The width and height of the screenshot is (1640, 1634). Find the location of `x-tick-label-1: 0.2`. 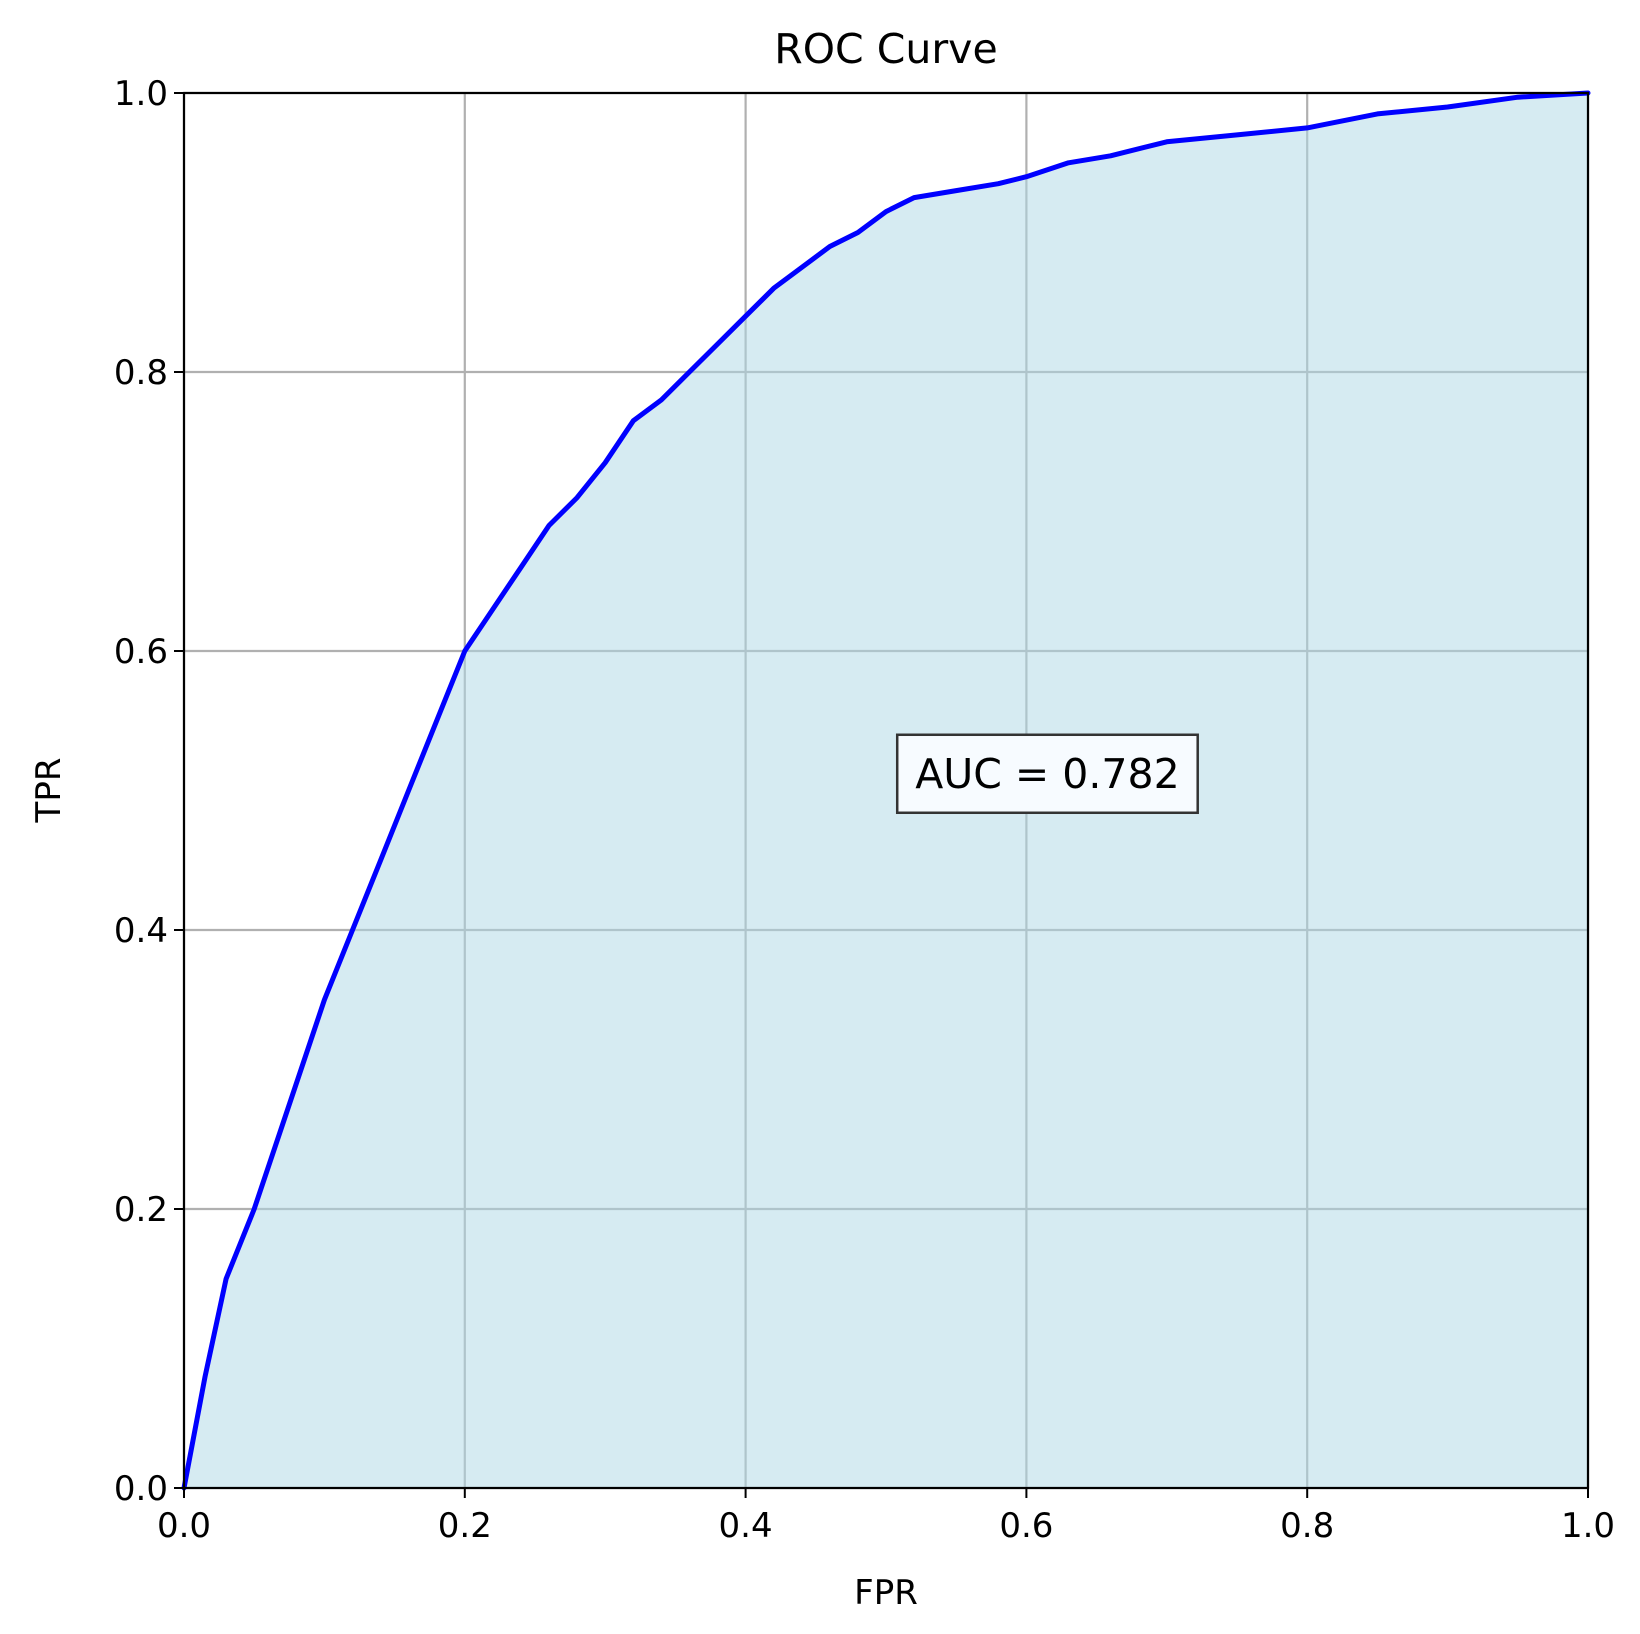

x-tick-label-1: 0.2 is located at coordinates (465, 1526).